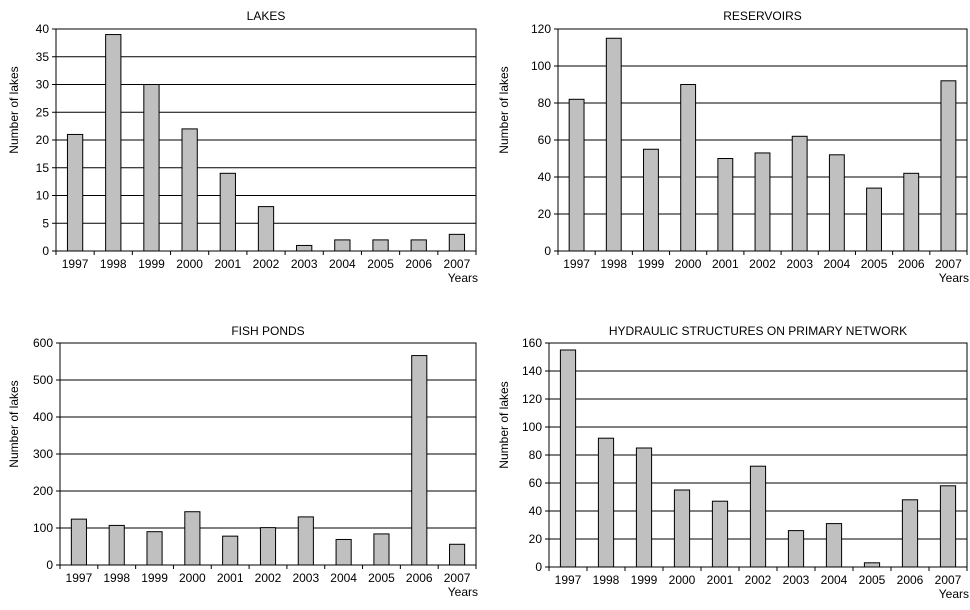 This screenshot has width=970, height=610. Describe the element at coordinates (43, 417) in the screenshot. I see `y-tick-label: 400` at that location.